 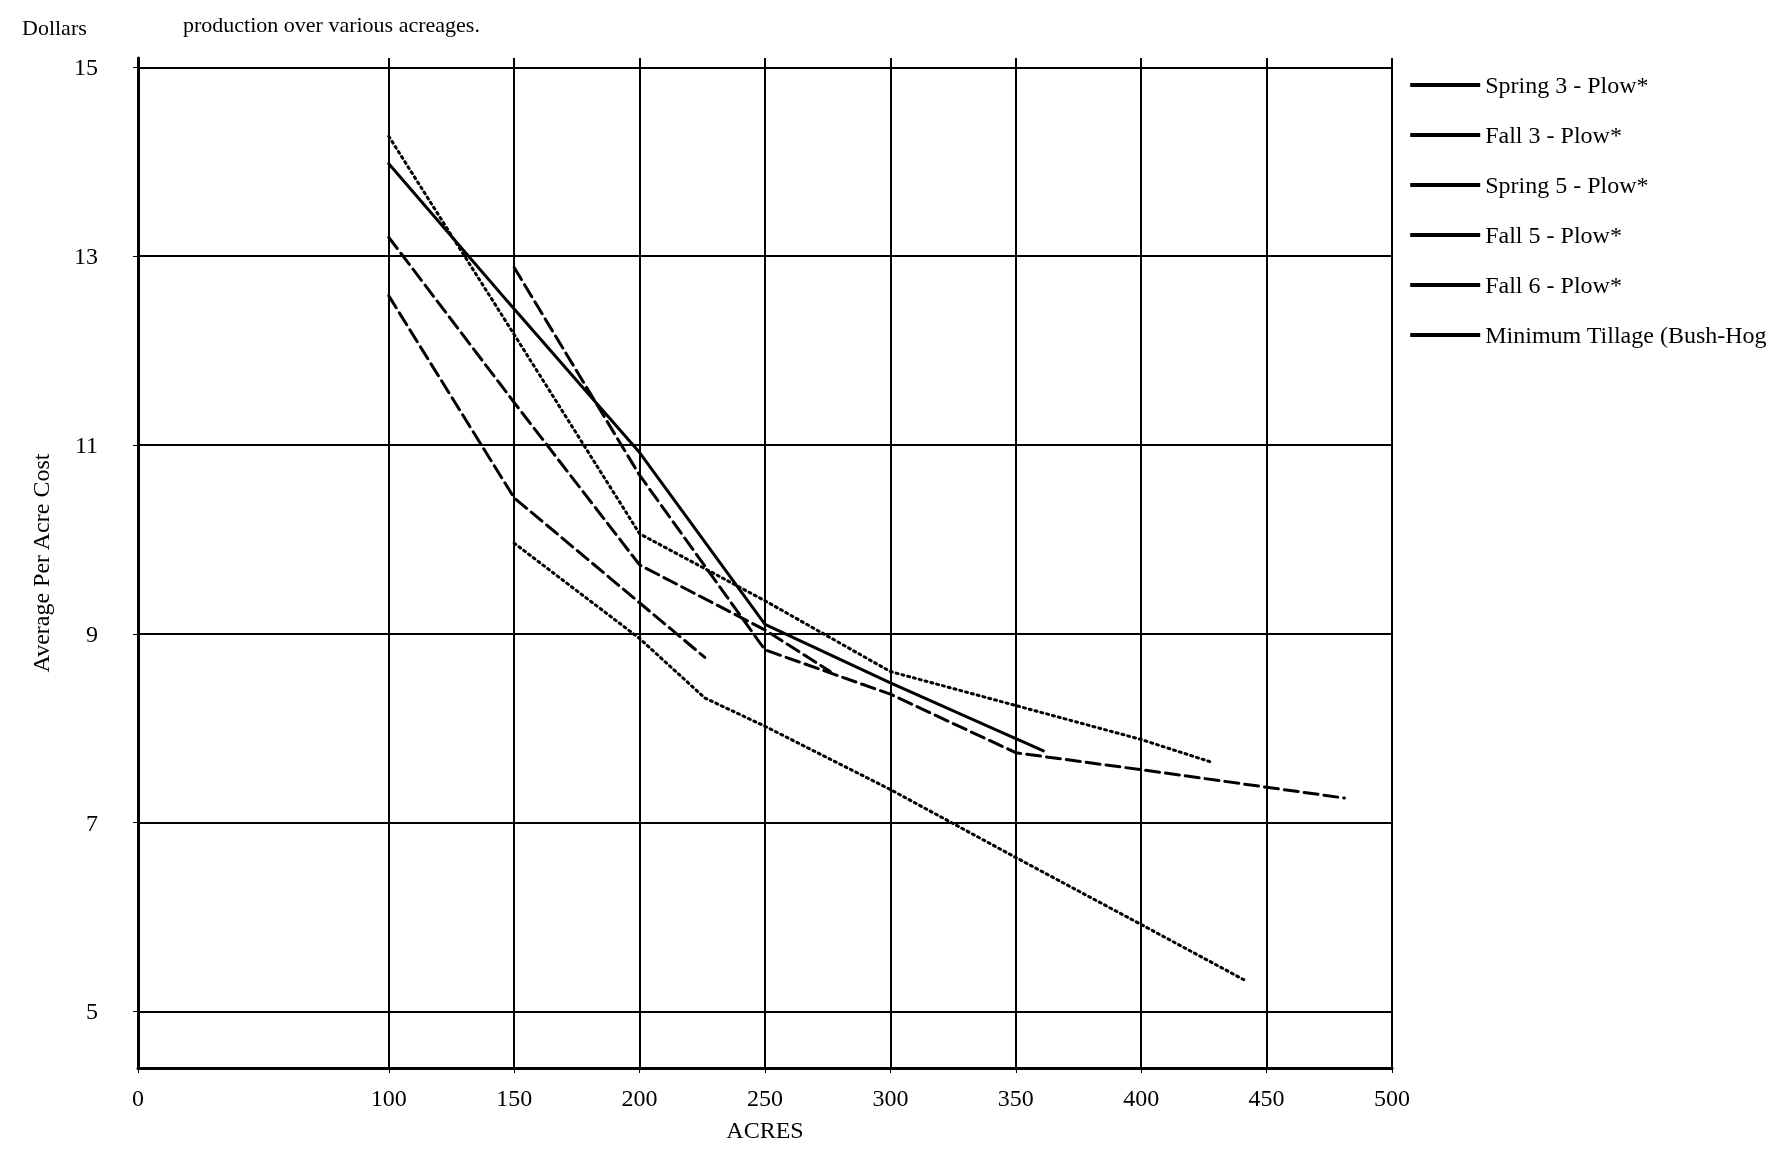 I want to click on legend-label: Fall 5 - Plow*, so click(x=1553, y=235).